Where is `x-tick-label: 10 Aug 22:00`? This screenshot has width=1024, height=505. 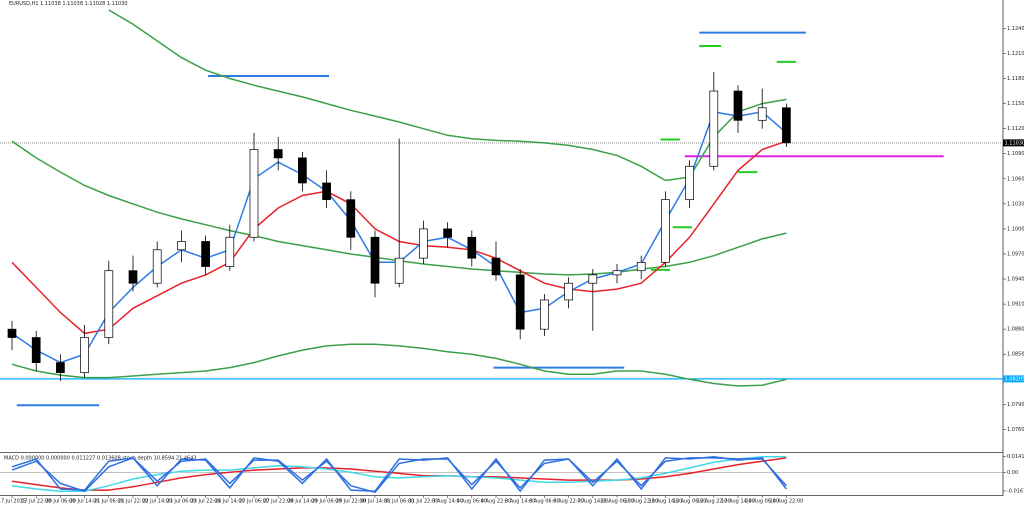
x-tick-label: 10 Aug 22:00 is located at coordinates (641, 502).